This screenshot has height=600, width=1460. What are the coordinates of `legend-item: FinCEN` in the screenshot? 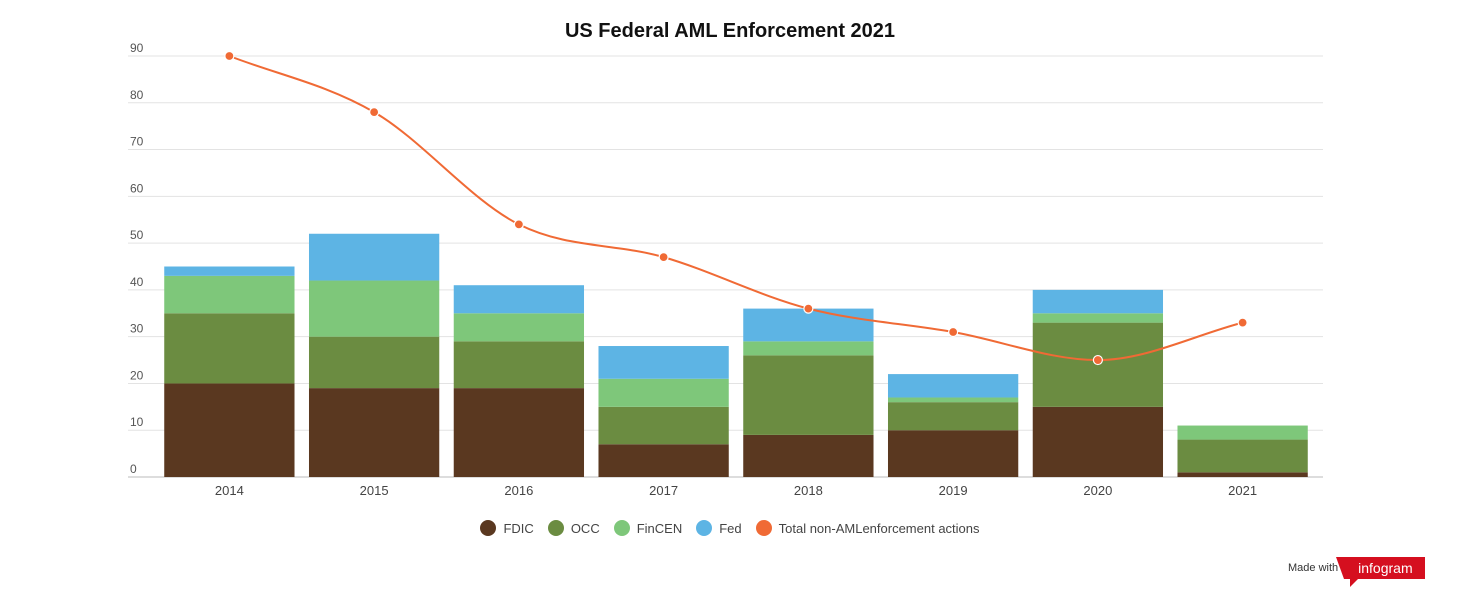 It's located at (648, 528).